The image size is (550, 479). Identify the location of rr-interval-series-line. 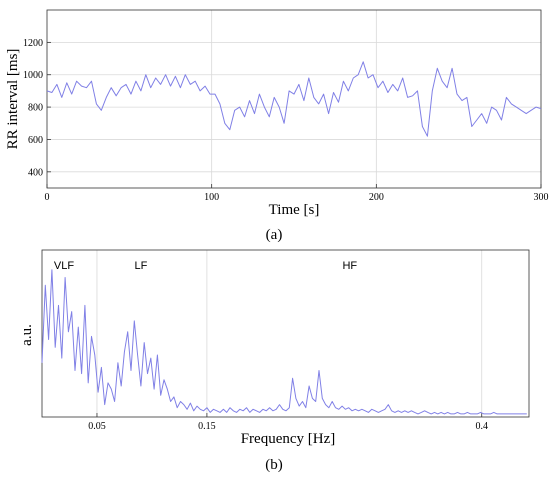
(294, 99).